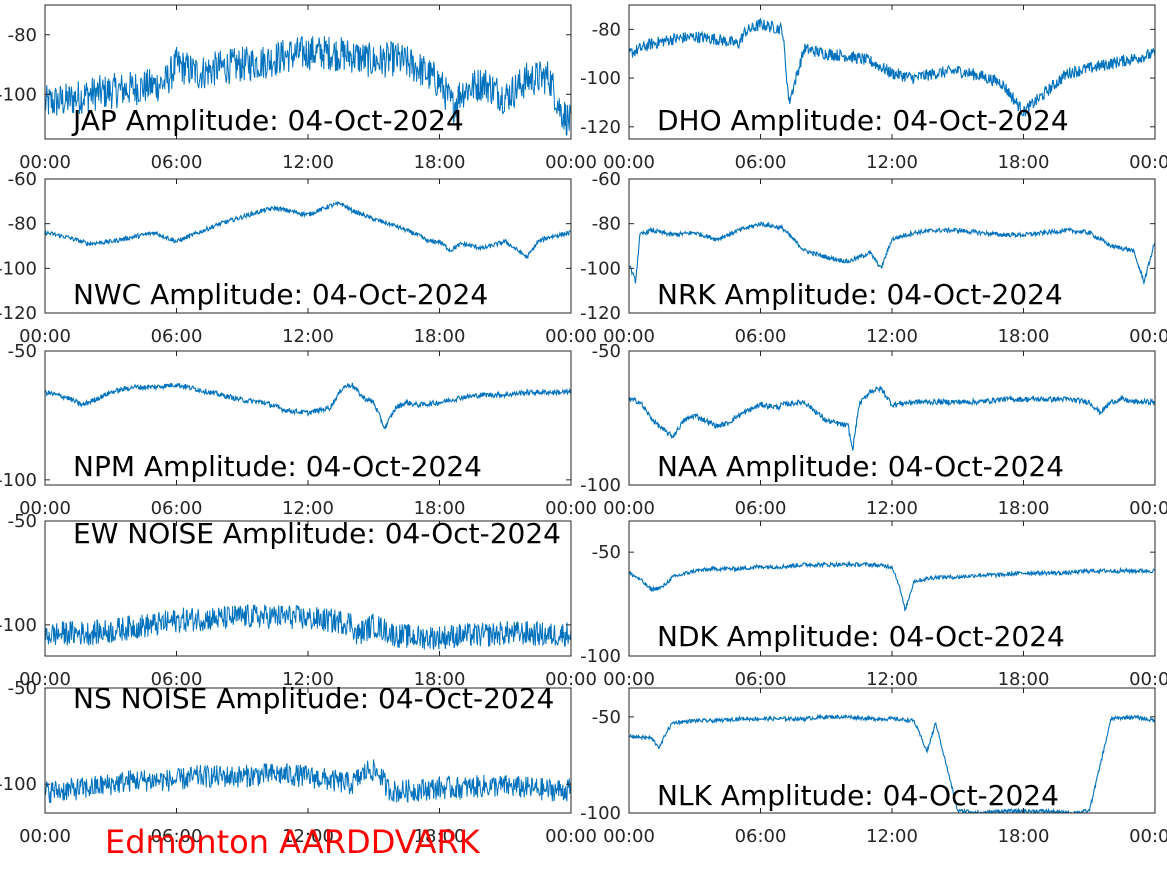 The height and width of the screenshot is (875, 1167). Describe the element at coordinates (892, 67) in the screenshot. I see `series-line-dho` at that location.